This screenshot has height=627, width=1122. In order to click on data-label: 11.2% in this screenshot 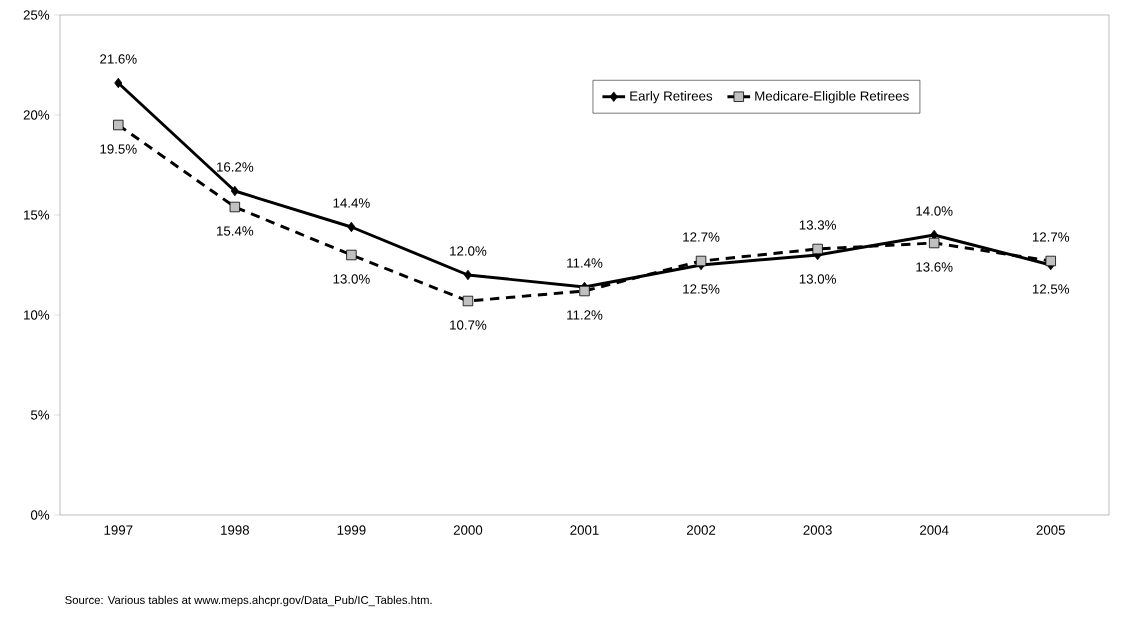, I will do `click(585, 315)`.